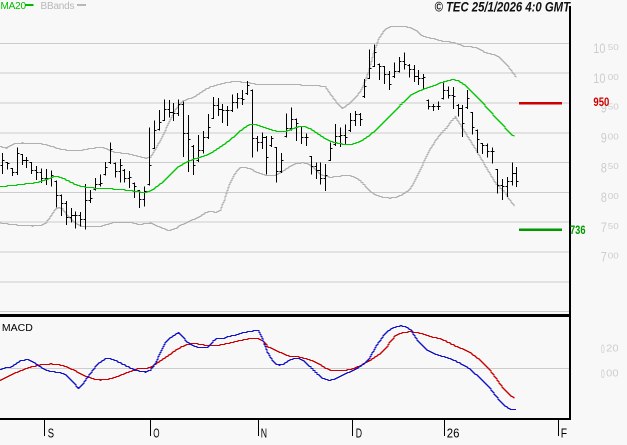  I want to click on svg-text: 736, so click(578, 230).